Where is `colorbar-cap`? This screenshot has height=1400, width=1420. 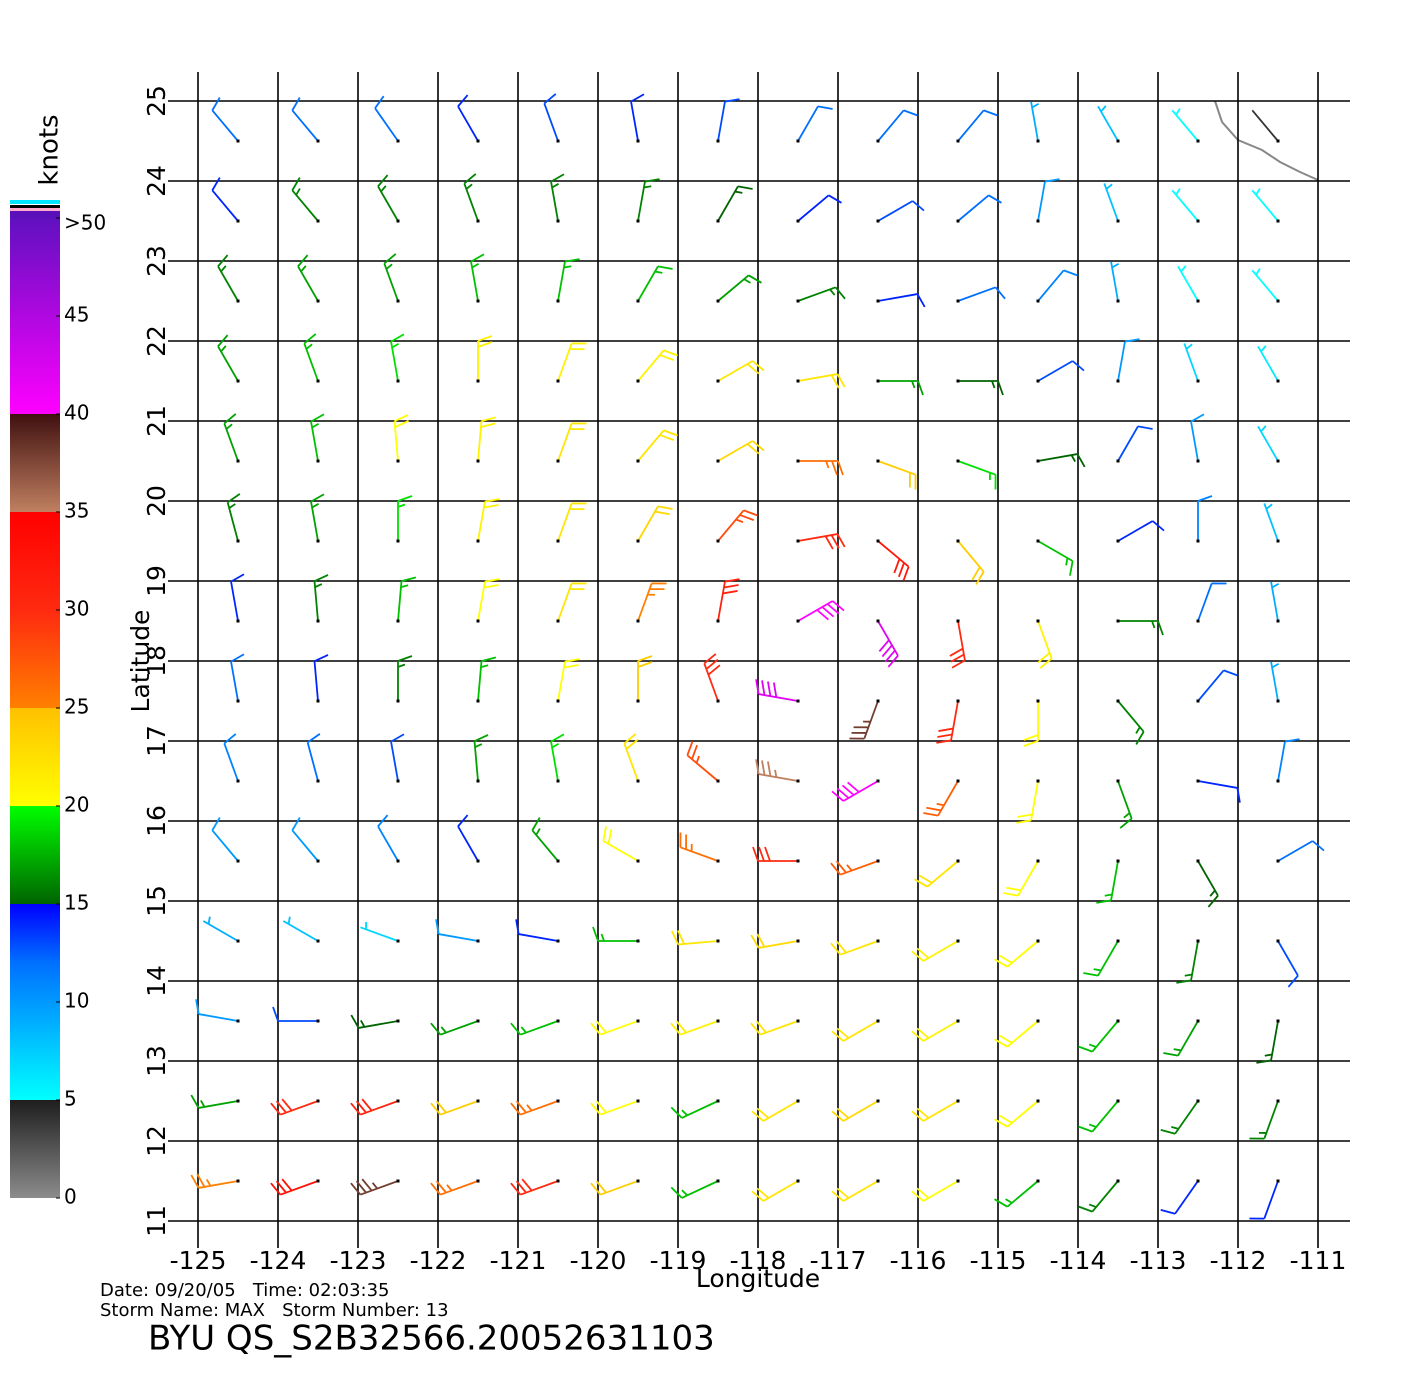 colorbar-cap is located at coordinates (35, 202).